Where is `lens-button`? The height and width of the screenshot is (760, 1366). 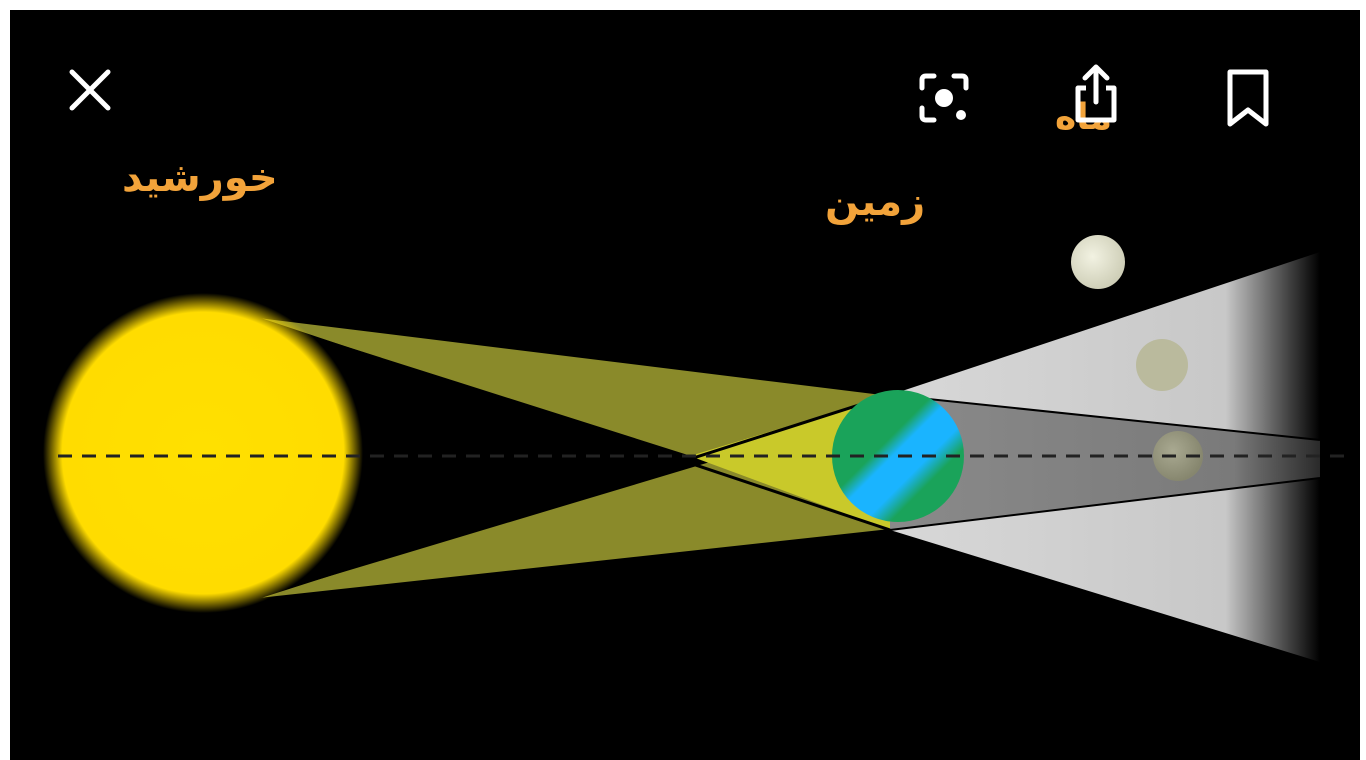 lens-button is located at coordinates (944, 98).